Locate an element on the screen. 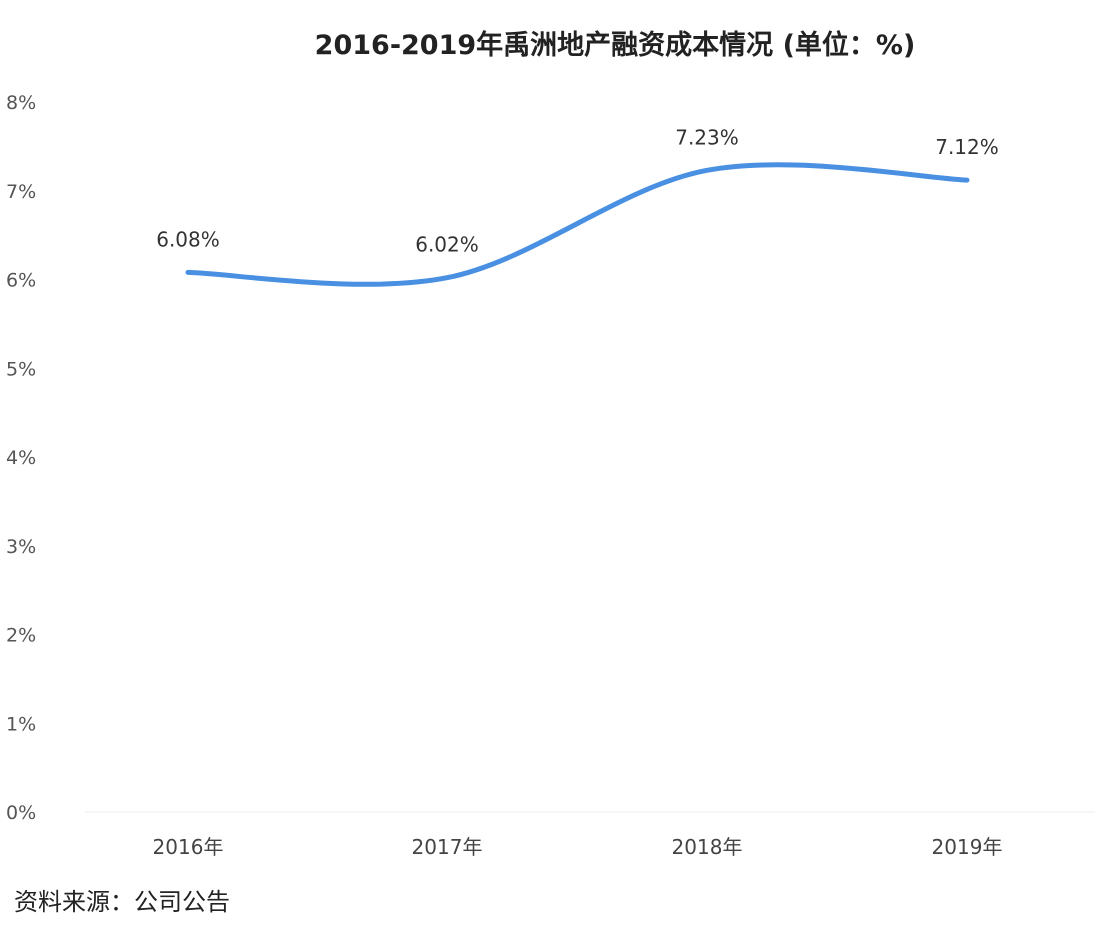  y-tick-label: 5% is located at coordinates (21, 369).